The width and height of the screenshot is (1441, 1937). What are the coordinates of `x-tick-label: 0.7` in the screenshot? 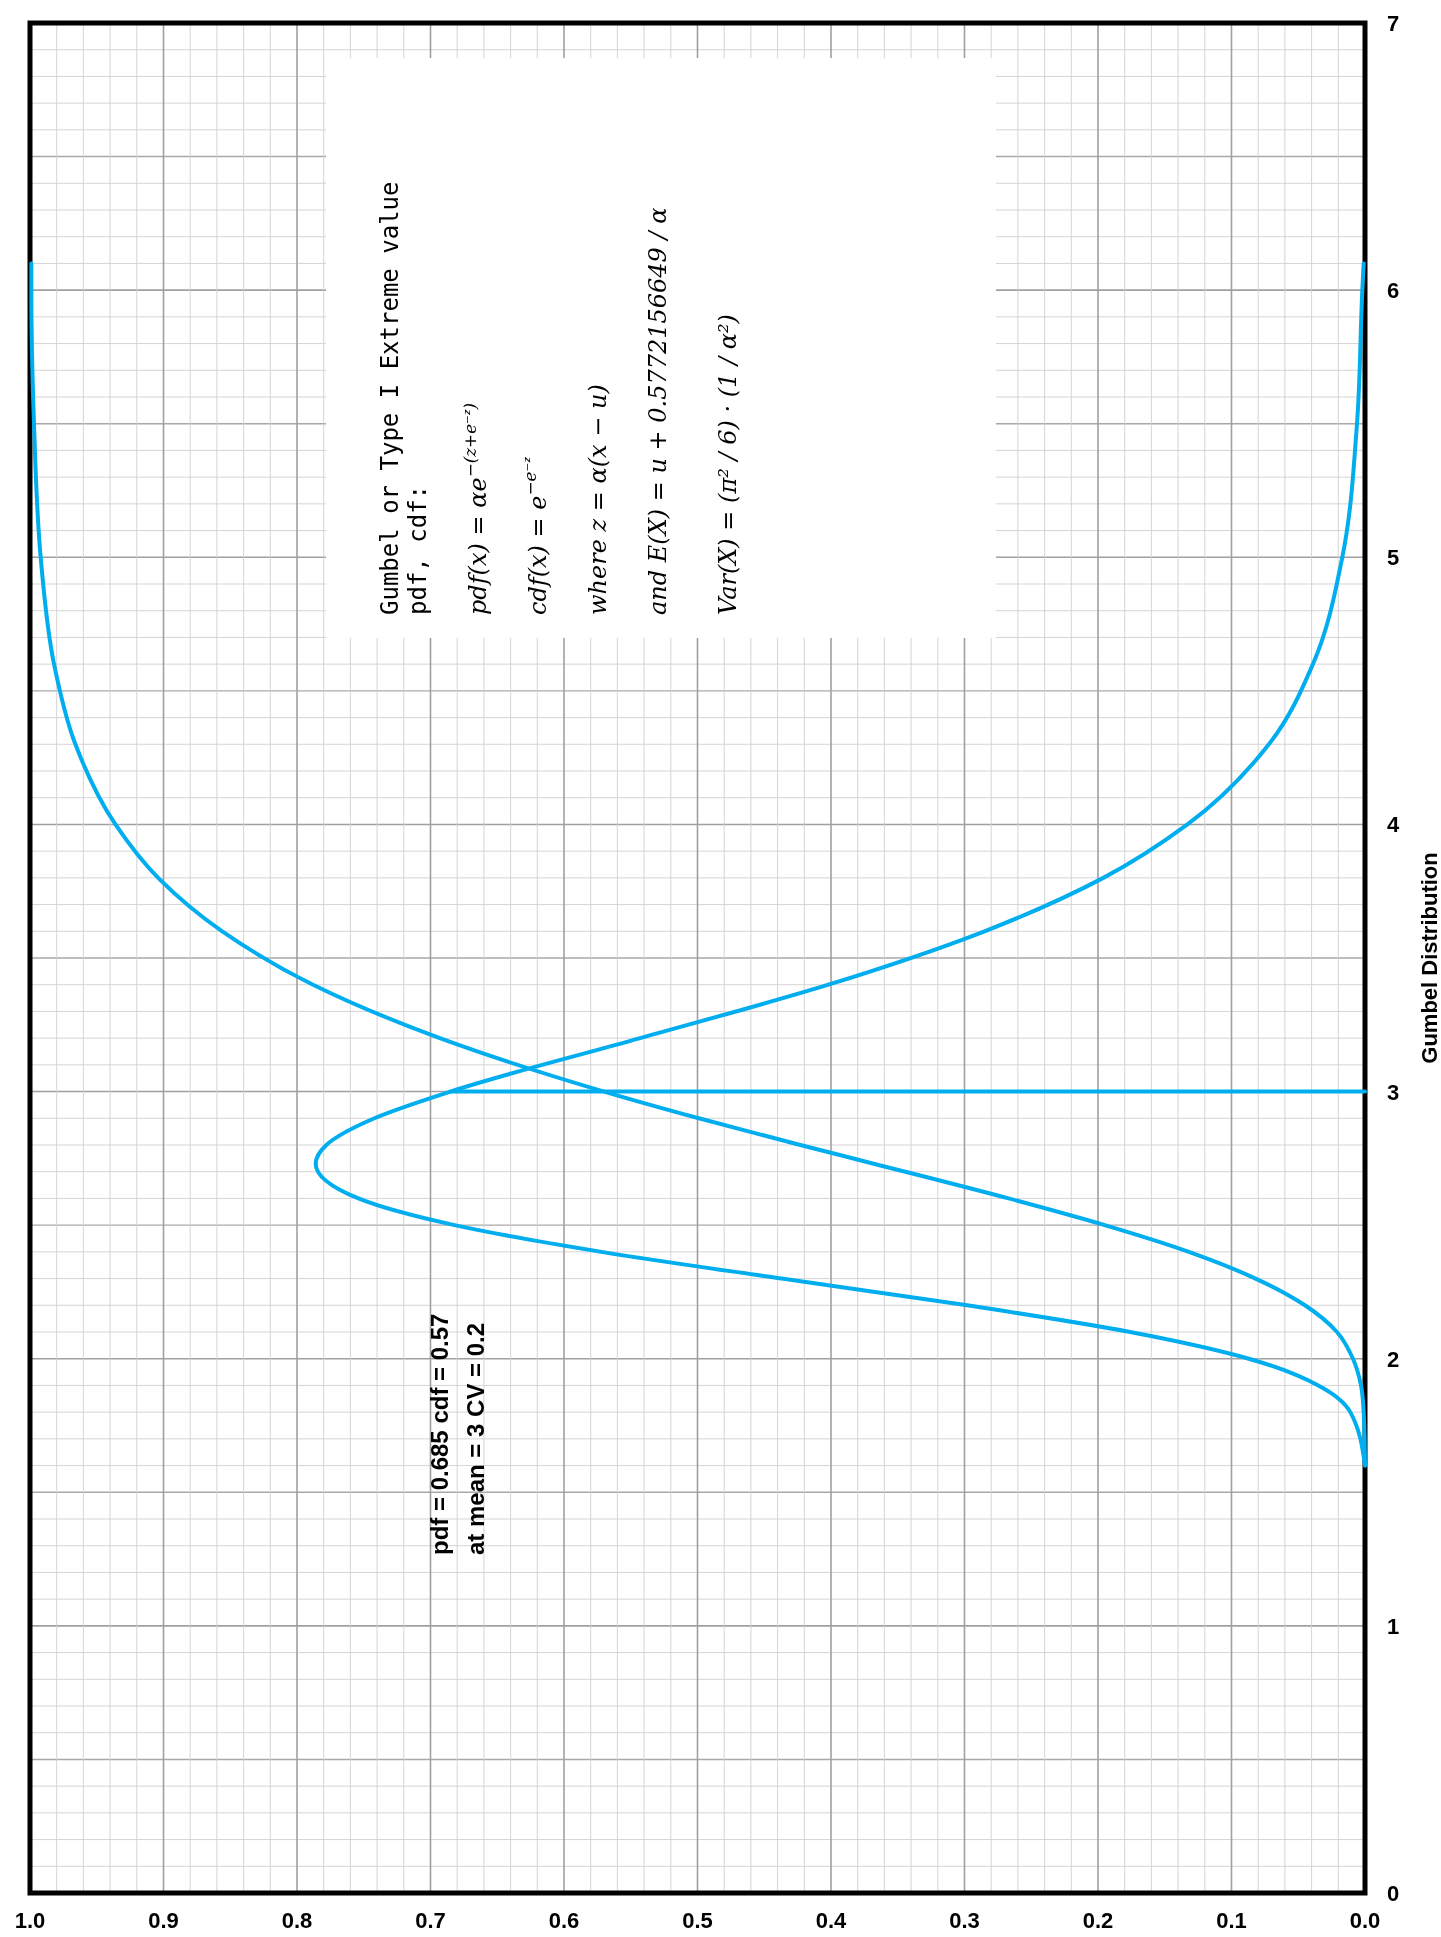 It's located at (430, 1920).